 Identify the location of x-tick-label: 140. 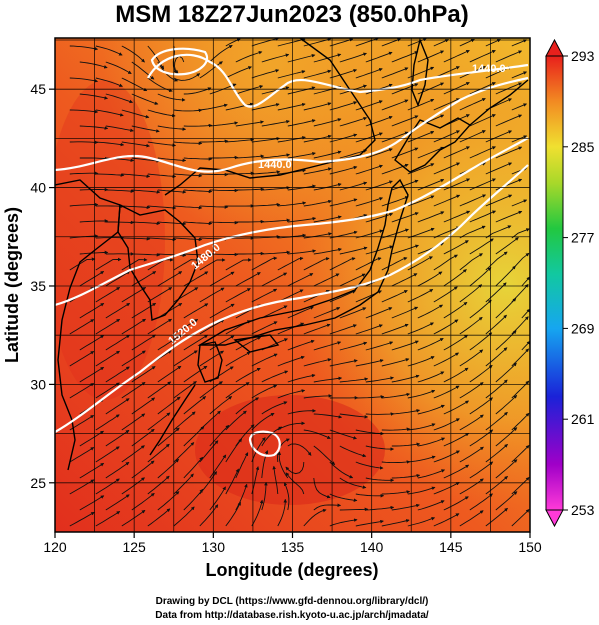
(372, 547).